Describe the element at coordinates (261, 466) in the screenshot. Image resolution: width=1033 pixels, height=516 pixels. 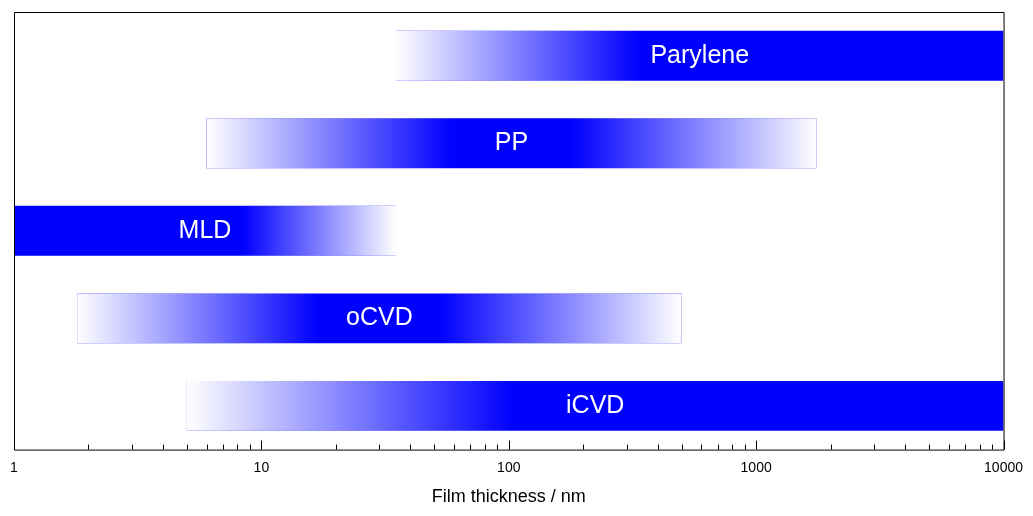
I see `x-tick-label: 10` at that location.